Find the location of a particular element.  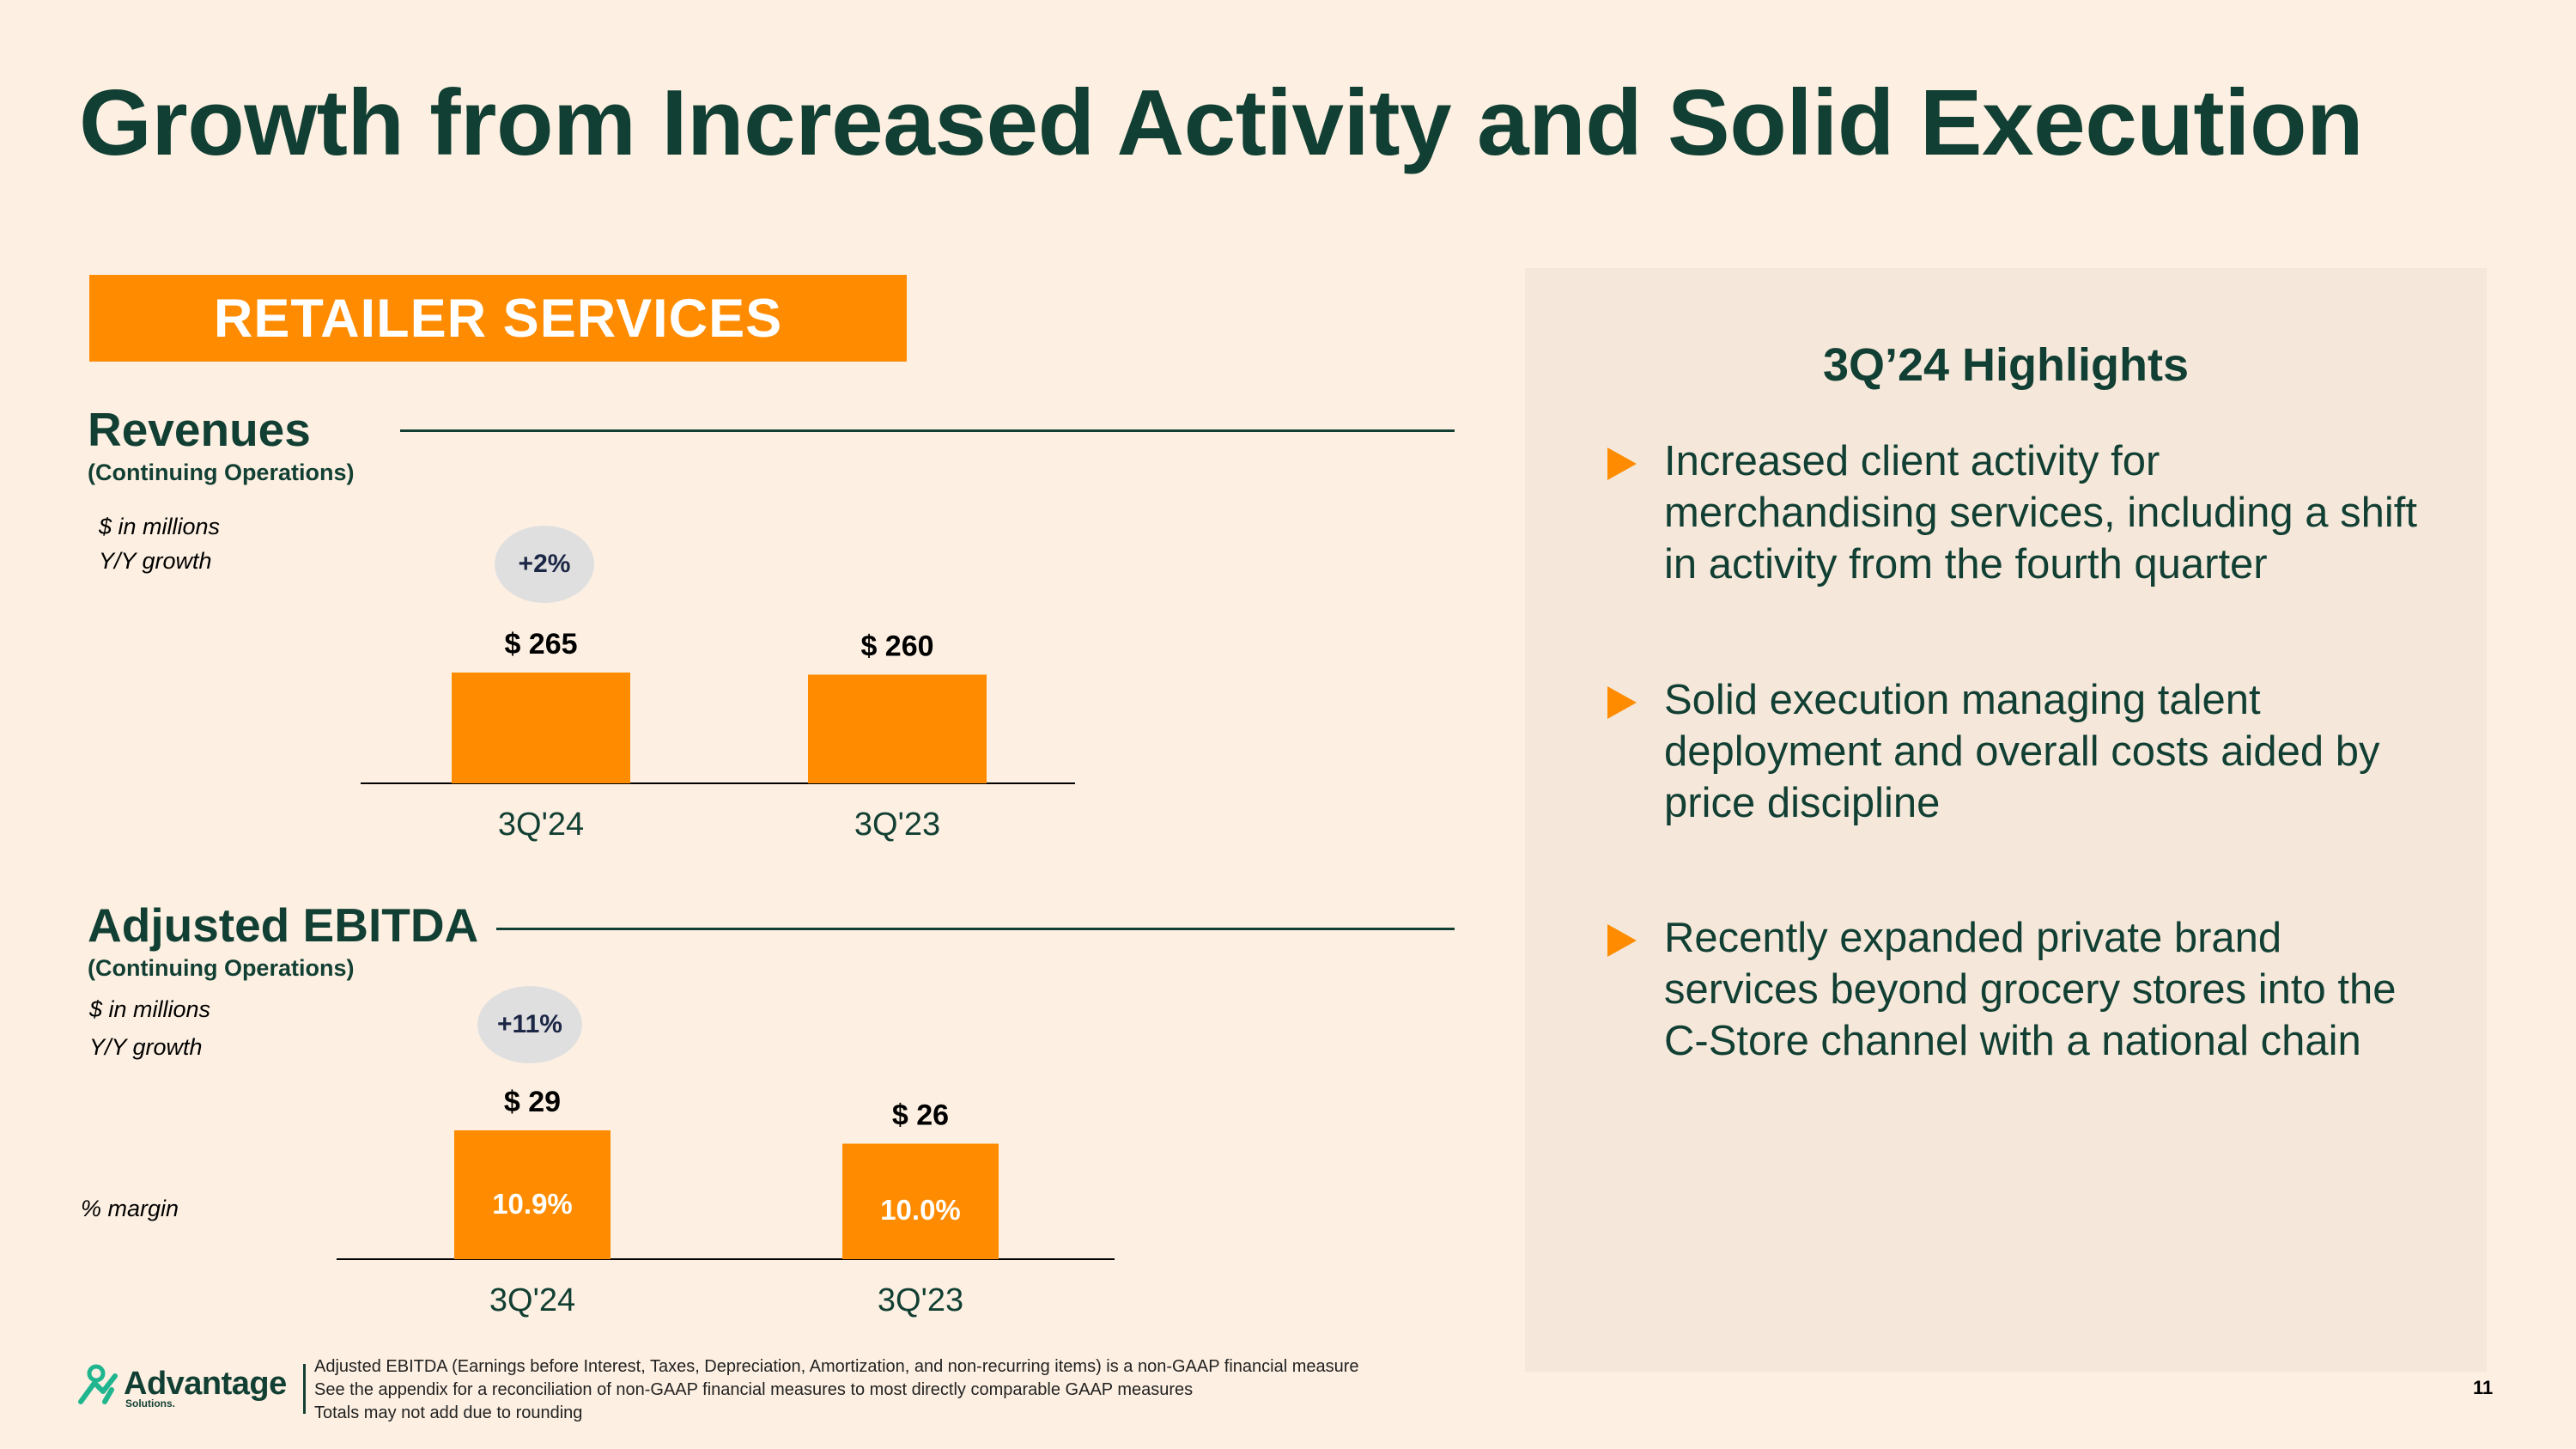

ebitda-growth-note: Y/Y growth is located at coordinates (146, 1047).